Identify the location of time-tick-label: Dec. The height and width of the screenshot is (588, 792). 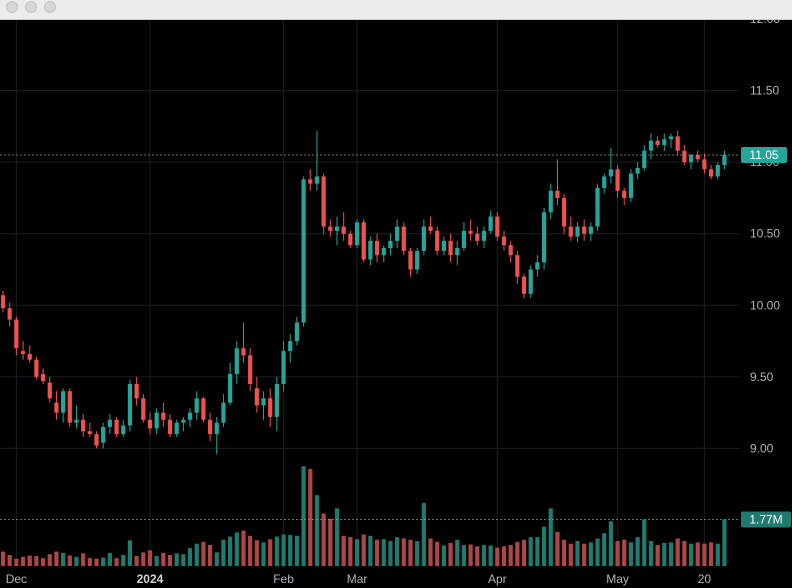
(16, 579).